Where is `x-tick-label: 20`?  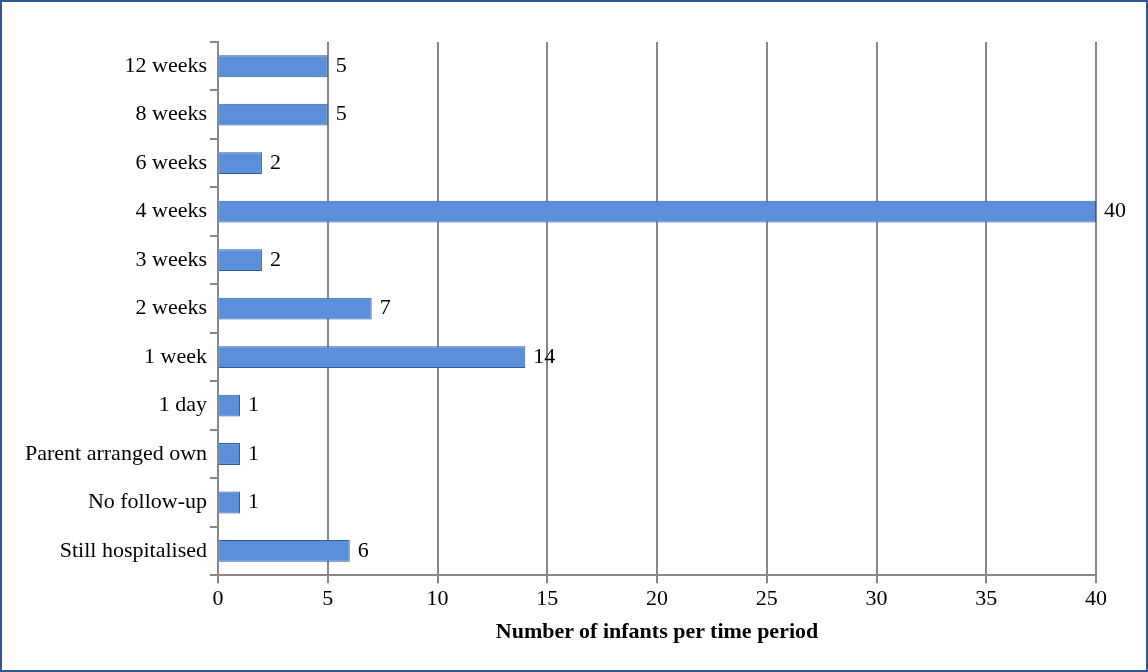
x-tick-label: 20 is located at coordinates (657, 598).